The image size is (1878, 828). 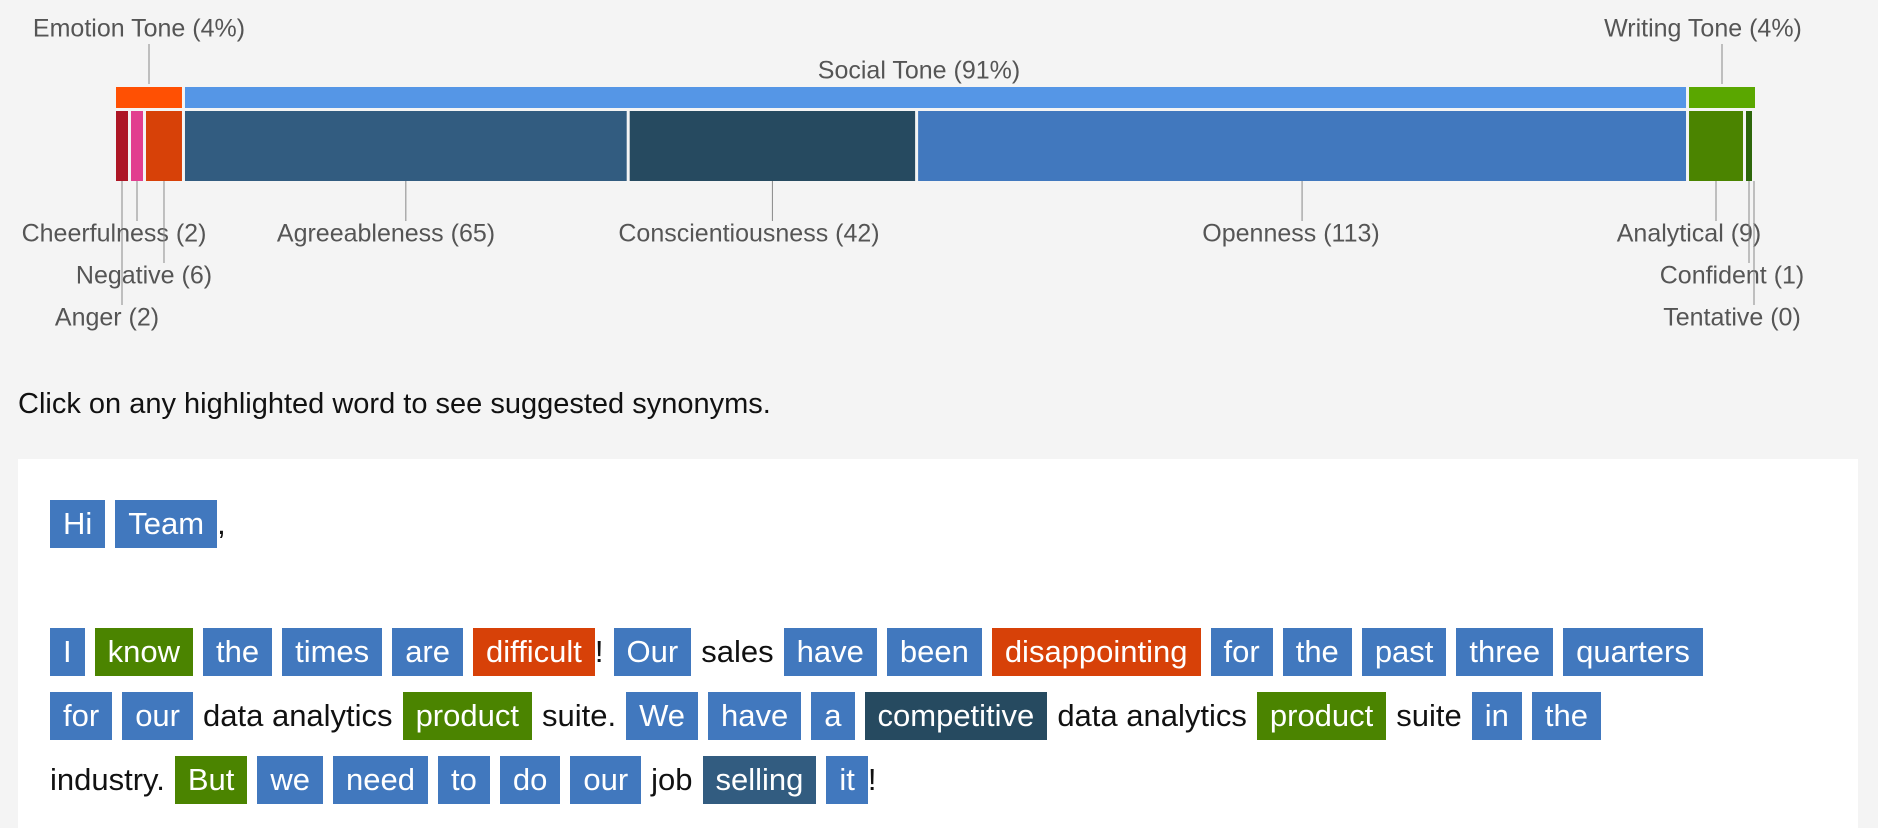 What do you see at coordinates (579, 715) in the screenshot?
I see `plain-text: suite.` at bounding box center [579, 715].